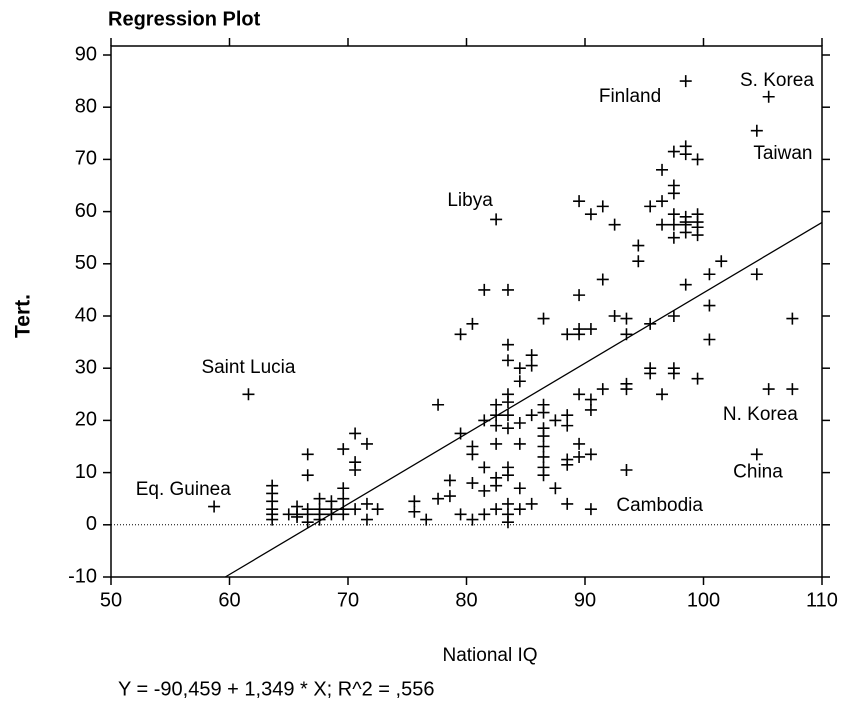  What do you see at coordinates (758, 472) in the screenshot?
I see `annotation: China` at bounding box center [758, 472].